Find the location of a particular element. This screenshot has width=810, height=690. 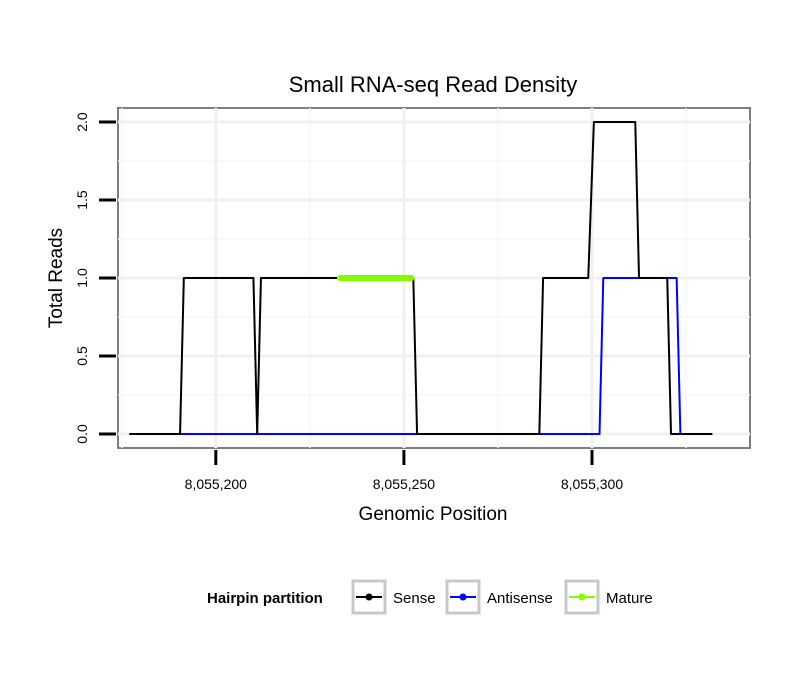

legend-item-antisense: Antisense is located at coordinates (499, 597).